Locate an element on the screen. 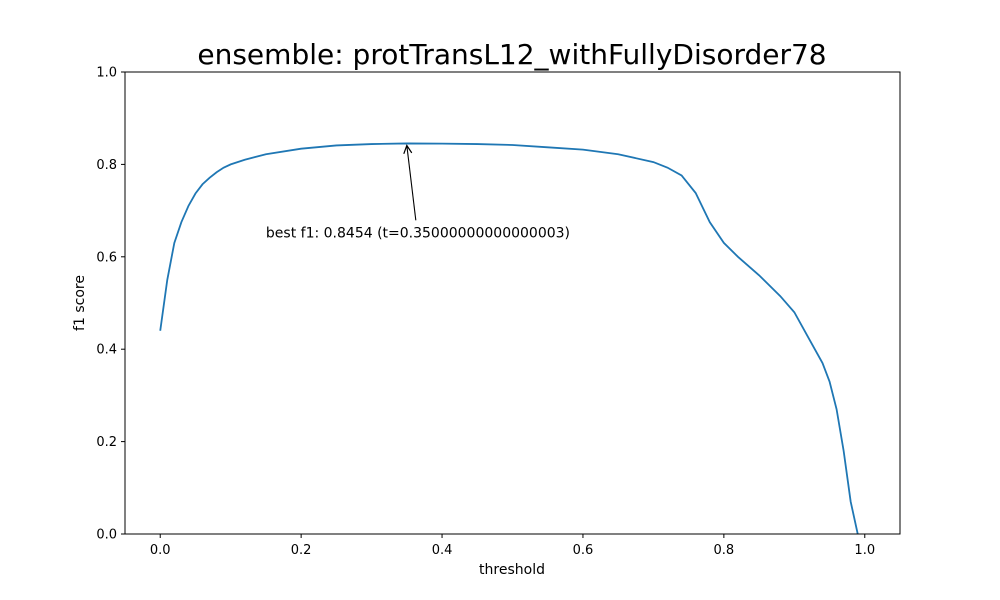 Image resolution: width=1000 pixels, height=600 pixels. y-tick-label: 0.2 is located at coordinates (106, 442).